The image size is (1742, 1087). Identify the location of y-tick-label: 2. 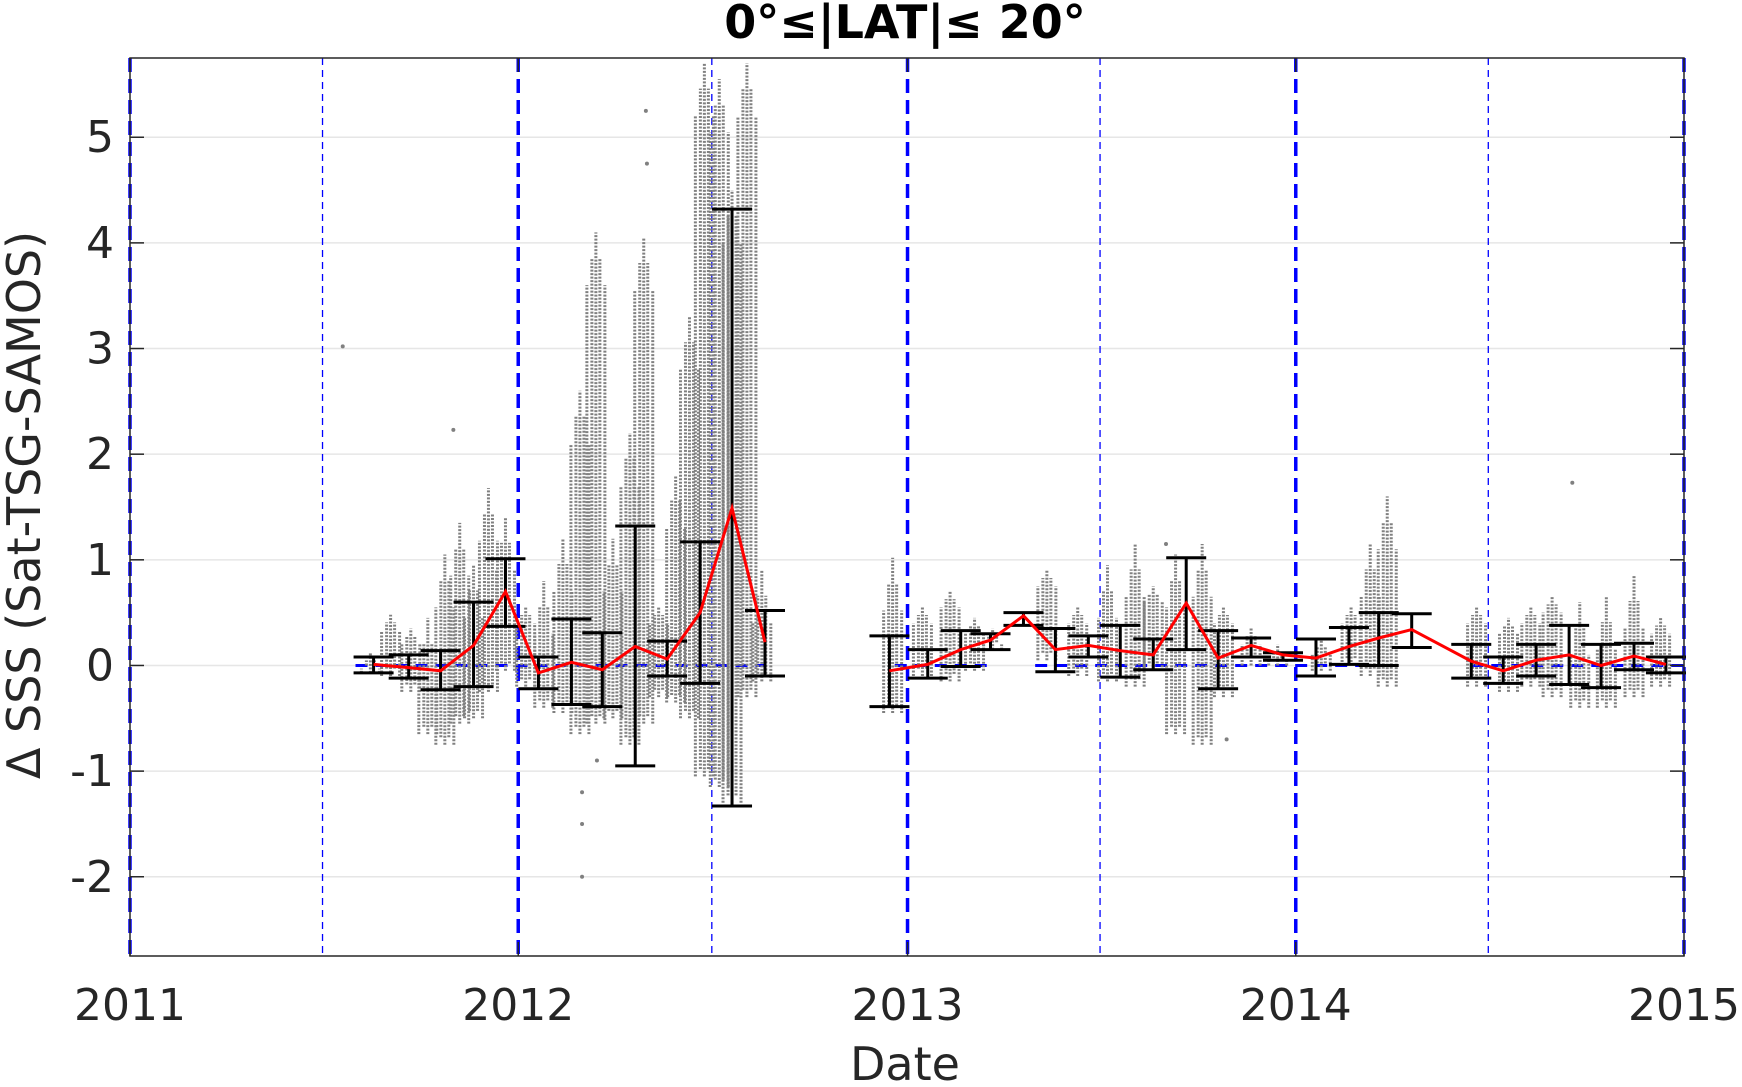
(100, 454).